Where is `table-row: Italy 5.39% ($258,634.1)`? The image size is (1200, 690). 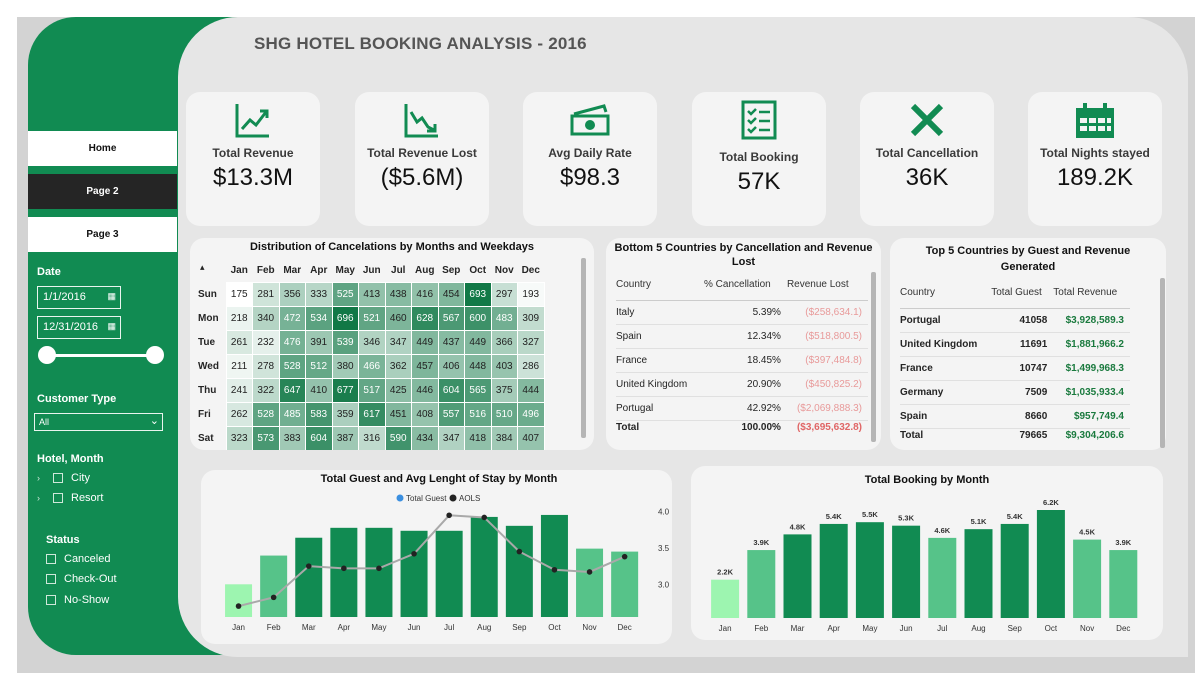
table-row: Italy 5.39% ($258,634.1) is located at coordinates (742, 312).